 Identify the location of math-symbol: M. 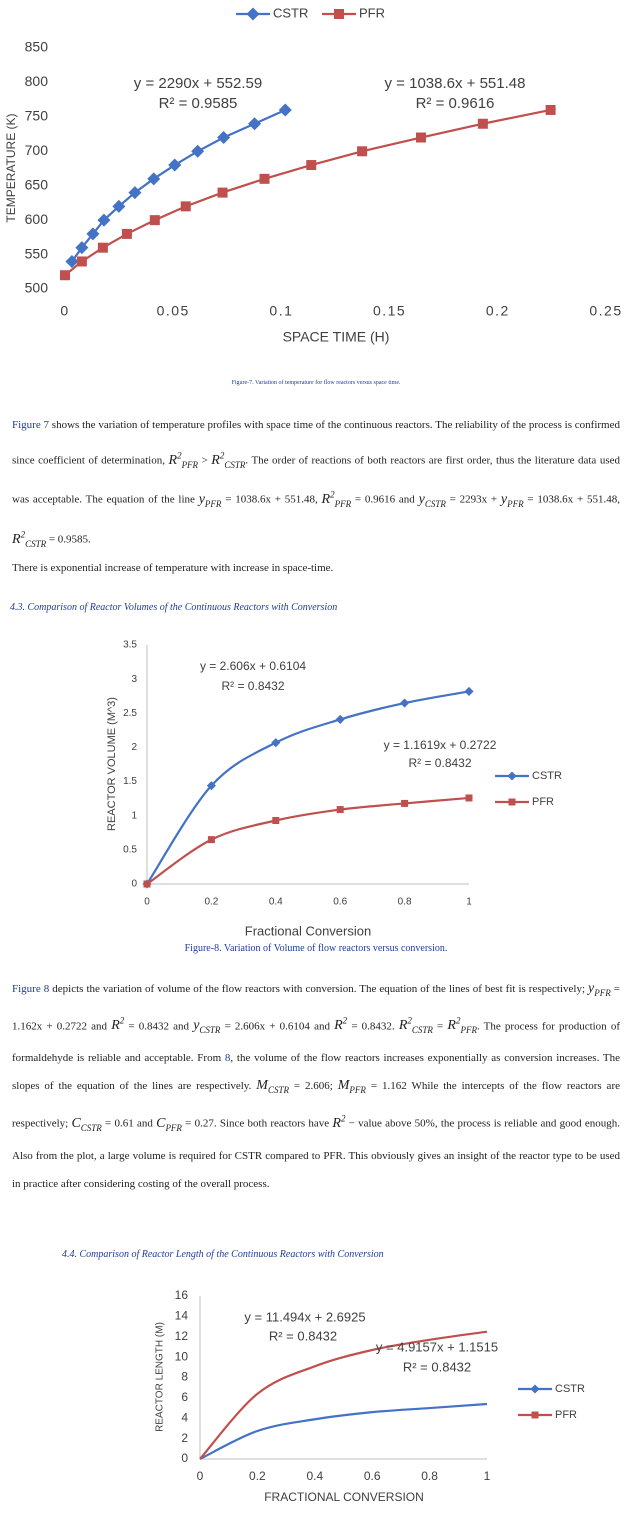
(343, 1086).